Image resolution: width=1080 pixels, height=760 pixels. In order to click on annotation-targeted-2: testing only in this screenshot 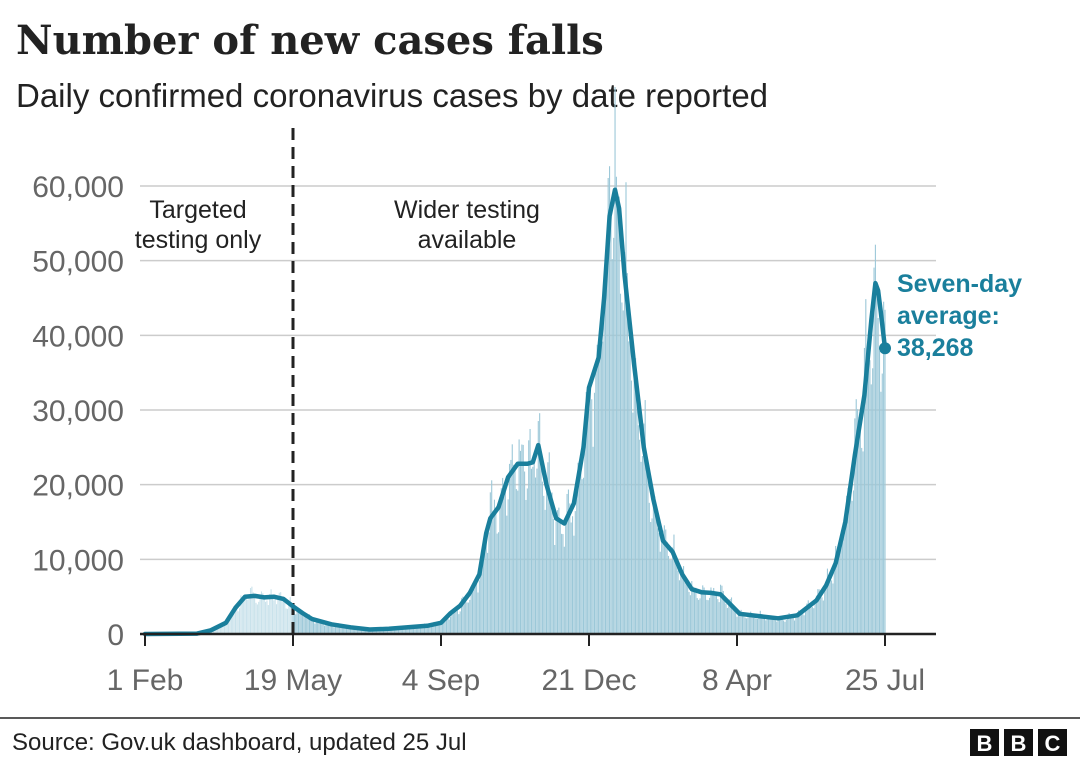, I will do `click(198, 240)`.